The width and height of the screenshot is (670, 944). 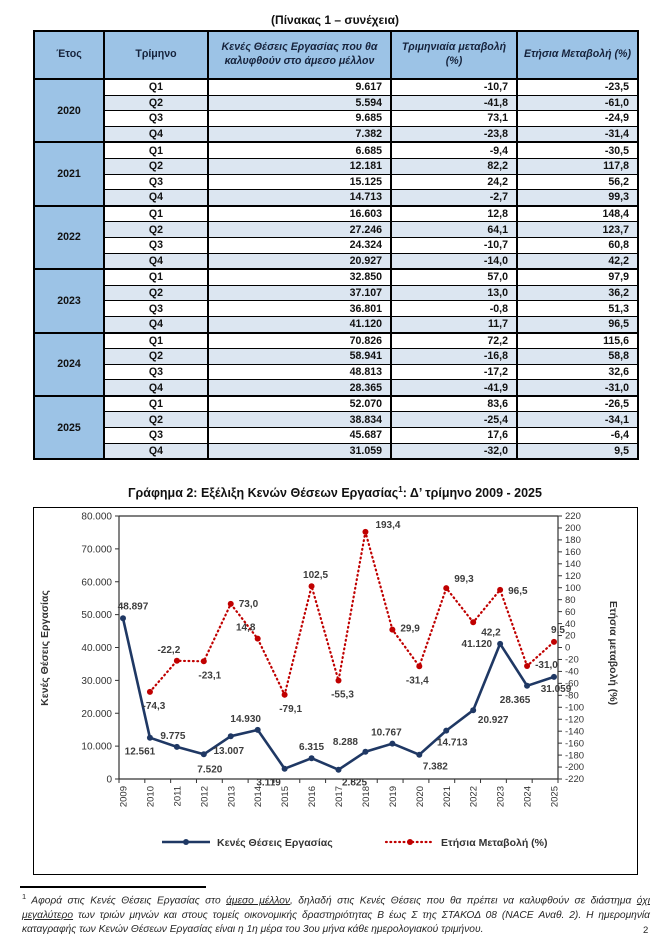 What do you see at coordinates (494, 843) in the screenshot?
I see `legend-label-annual-change: Ετήσια Μεταβολή (%)` at bounding box center [494, 843].